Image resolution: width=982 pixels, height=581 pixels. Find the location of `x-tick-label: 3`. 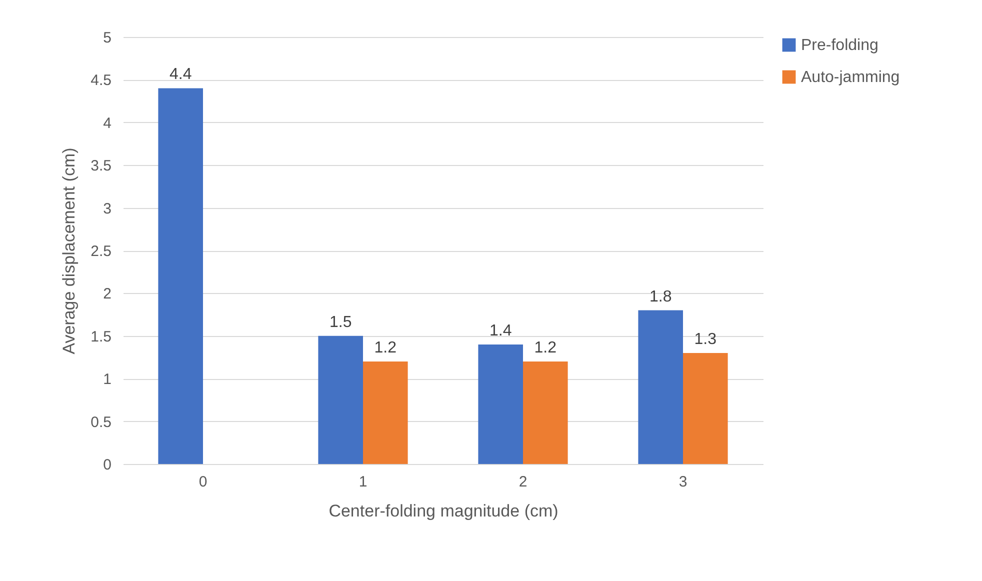

x-tick-label: 3 is located at coordinates (683, 482).